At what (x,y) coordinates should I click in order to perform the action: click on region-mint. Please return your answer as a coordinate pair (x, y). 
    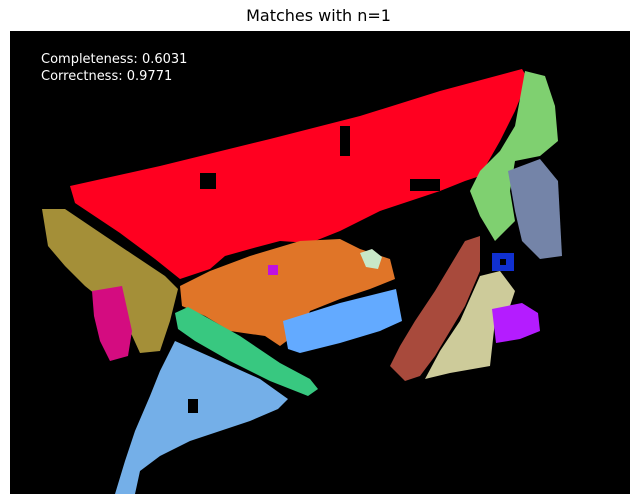
    Looking at the image, I should click on (371, 259).